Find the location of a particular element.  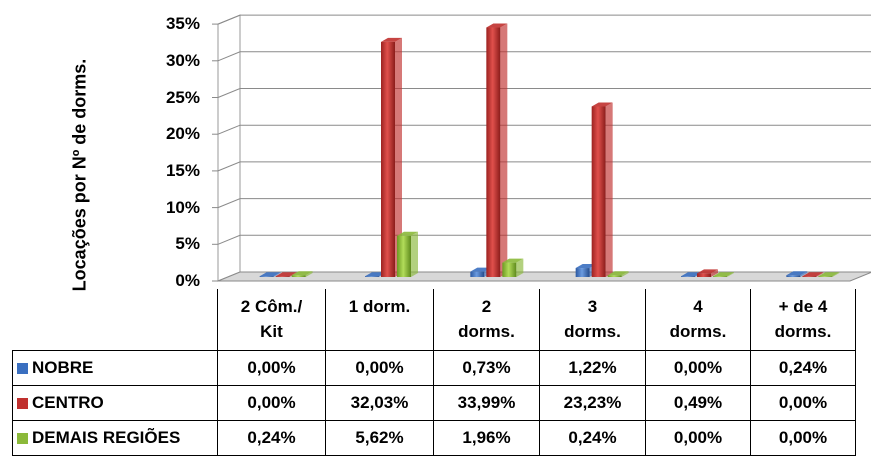

legend-entry: DEMAIS REGIÕES is located at coordinates (115, 438).